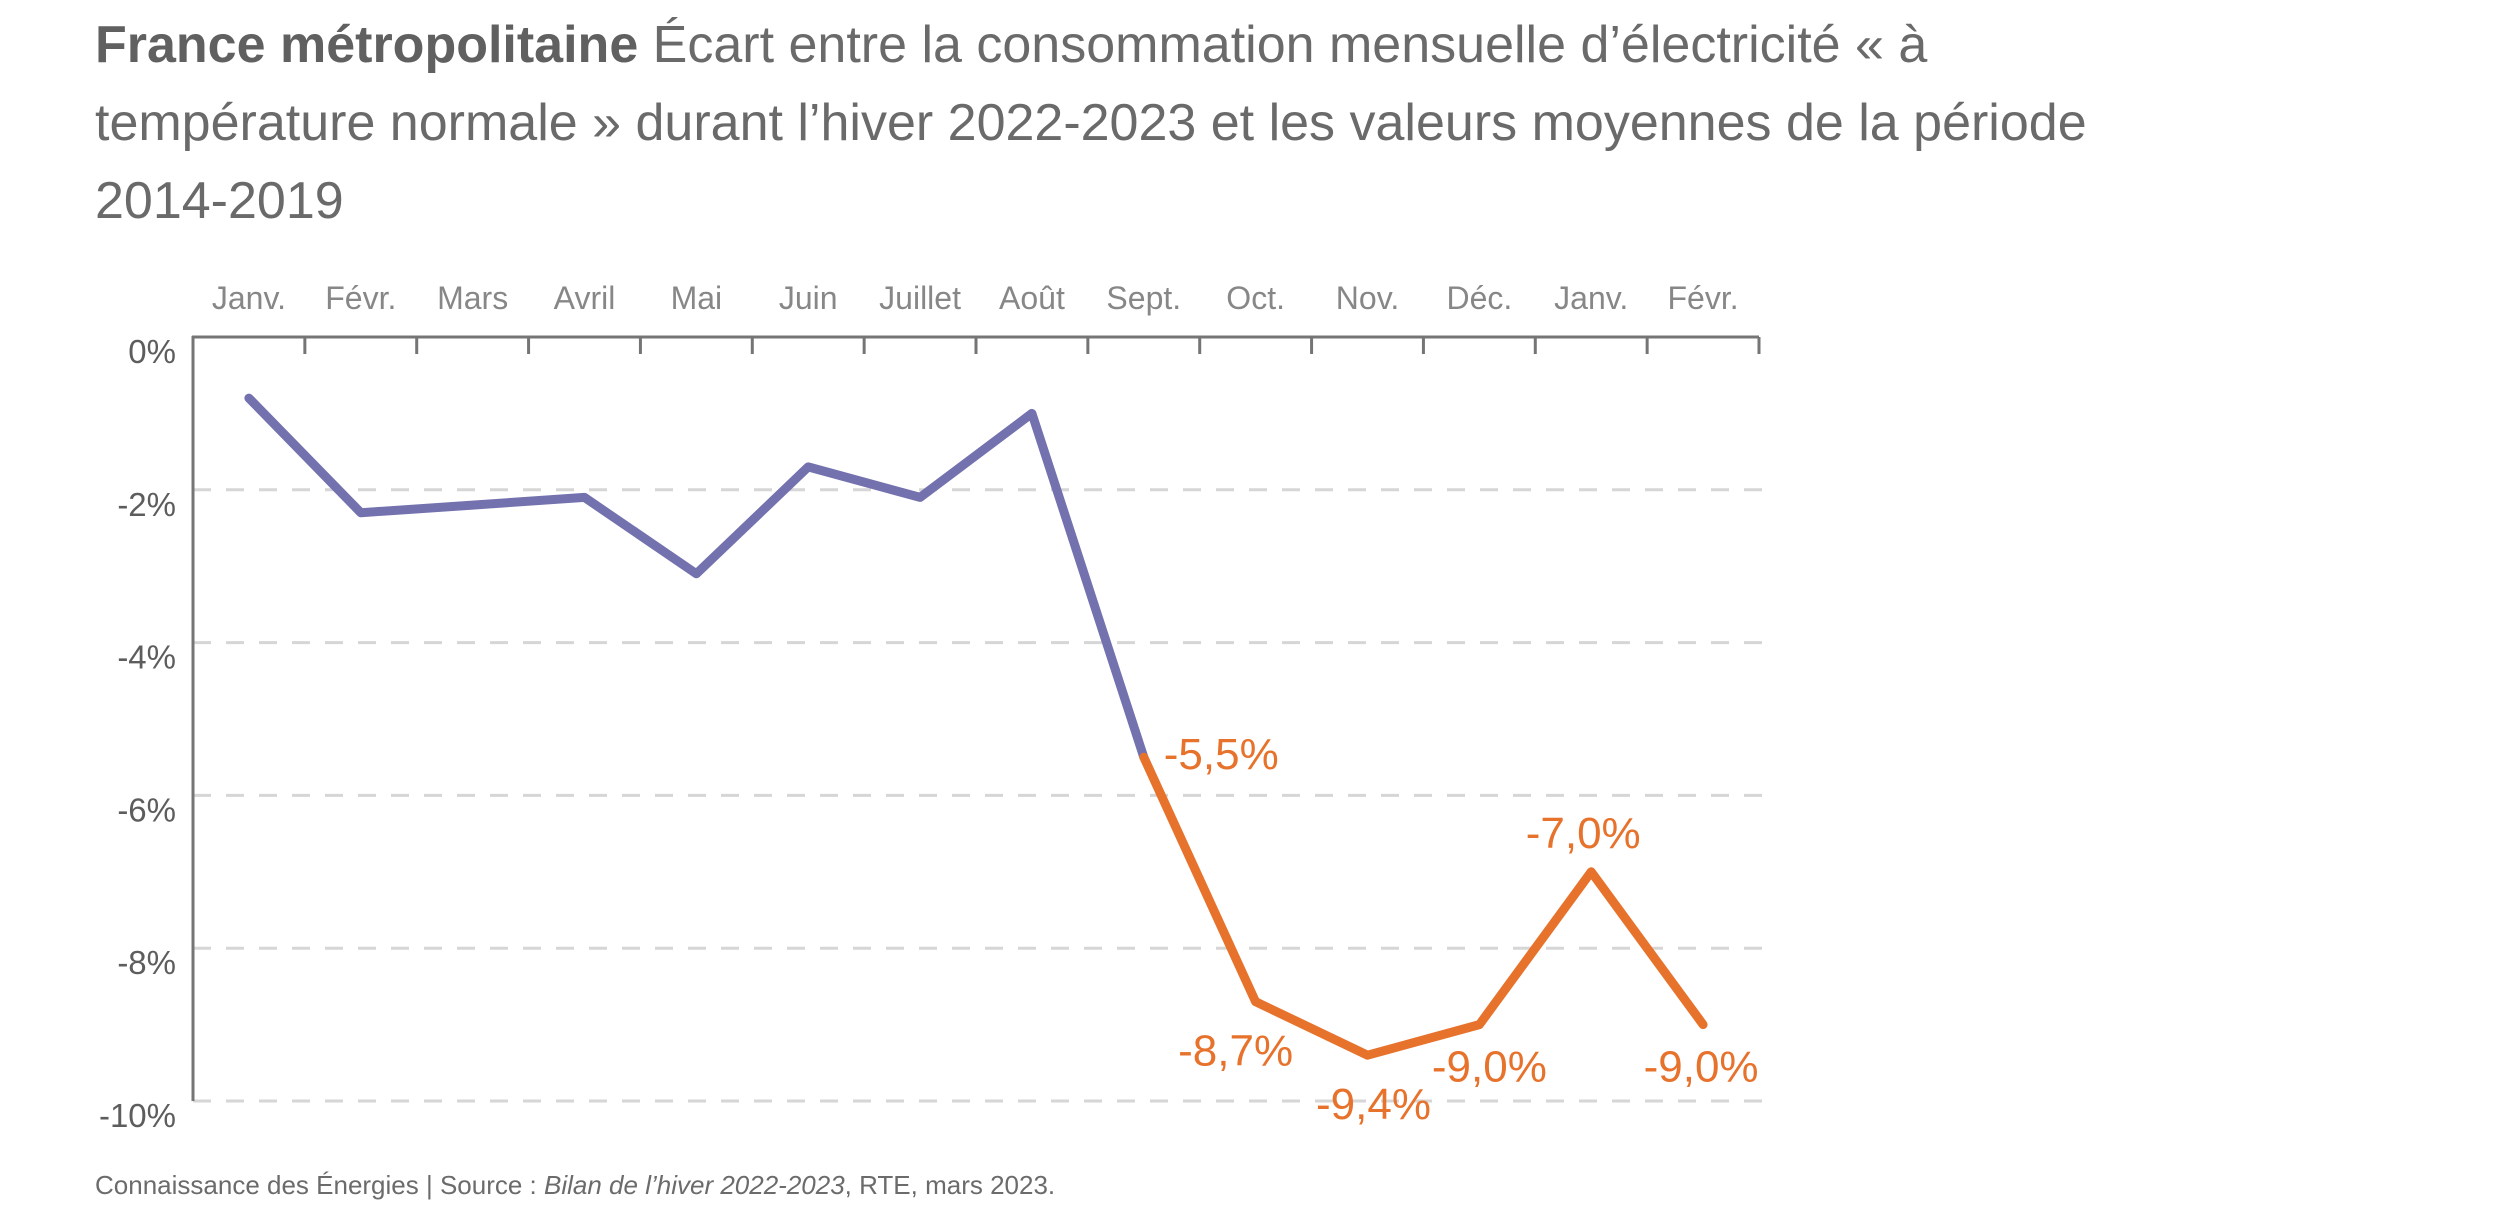 The width and height of the screenshot is (2500, 1227). I want to click on series-line-reference-period-2014-2019, so click(696, 577).